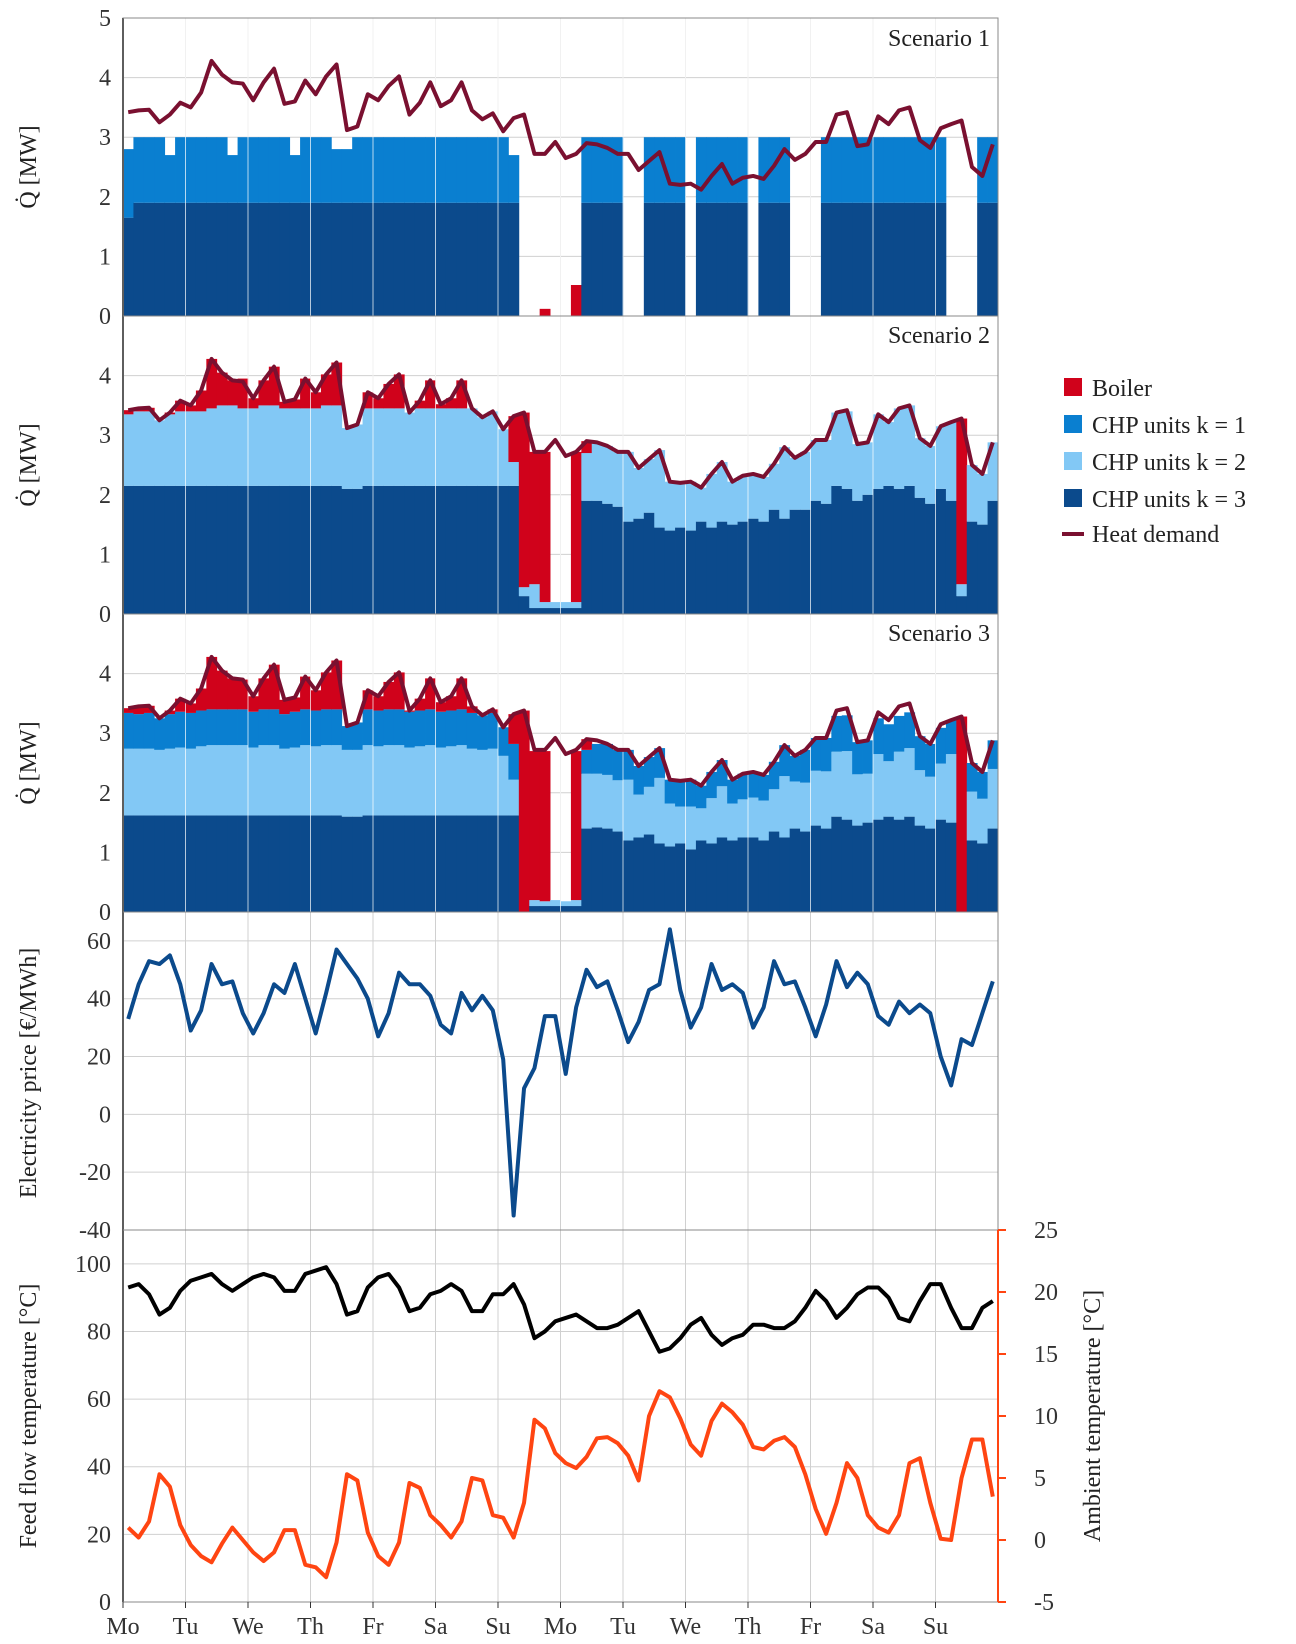 Image resolution: width=1296 pixels, height=1644 pixels. Describe the element at coordinates (560, 763) in the screenshot. I see `panel-3-marks` at that location.